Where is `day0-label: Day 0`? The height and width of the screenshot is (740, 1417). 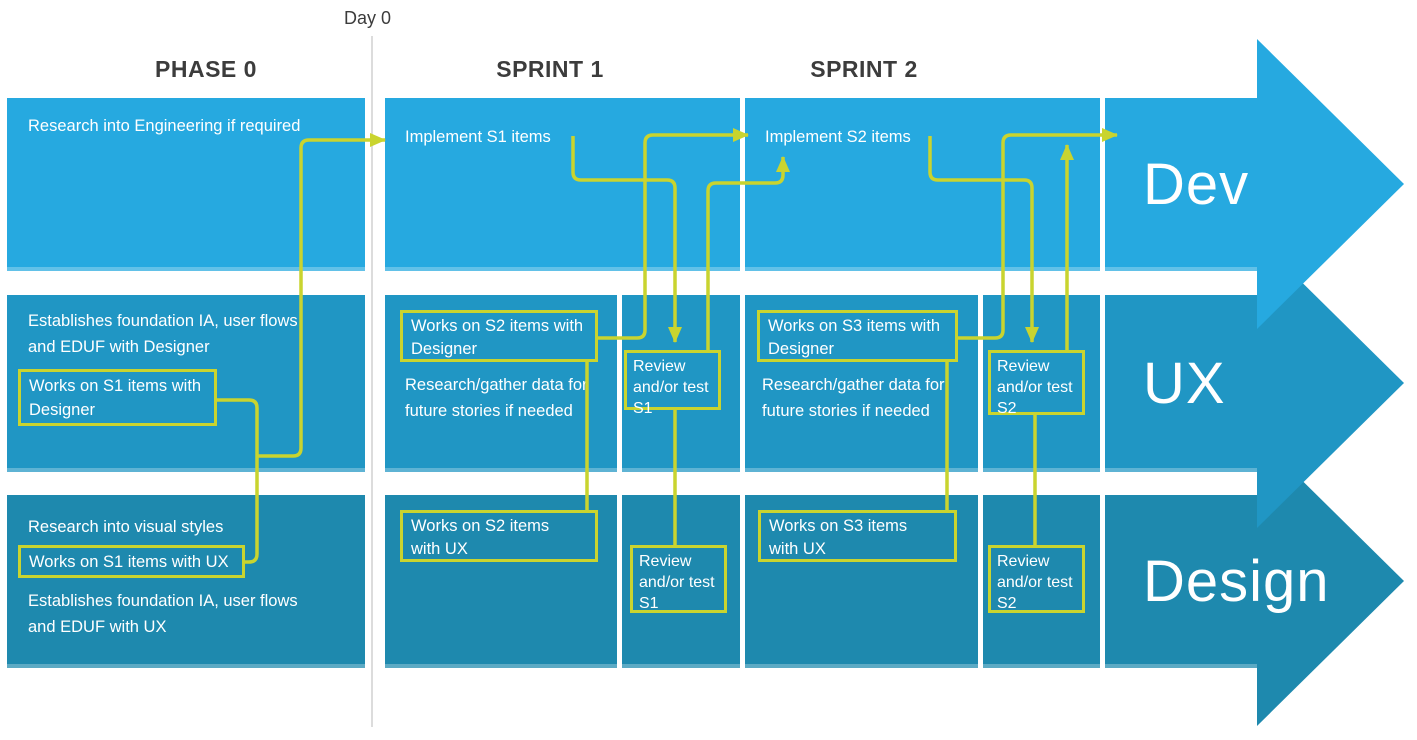
day0-label: Day 0 is located at coordinates (368, 18).